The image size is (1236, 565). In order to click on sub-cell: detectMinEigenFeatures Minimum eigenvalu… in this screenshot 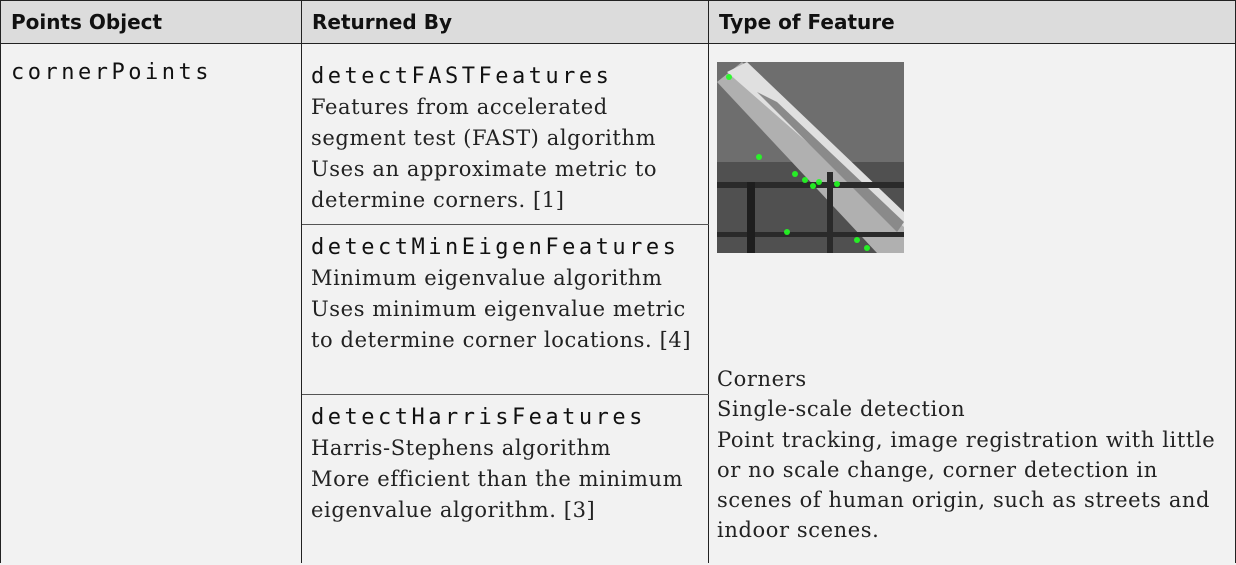, I will do `click(505, 310)`.